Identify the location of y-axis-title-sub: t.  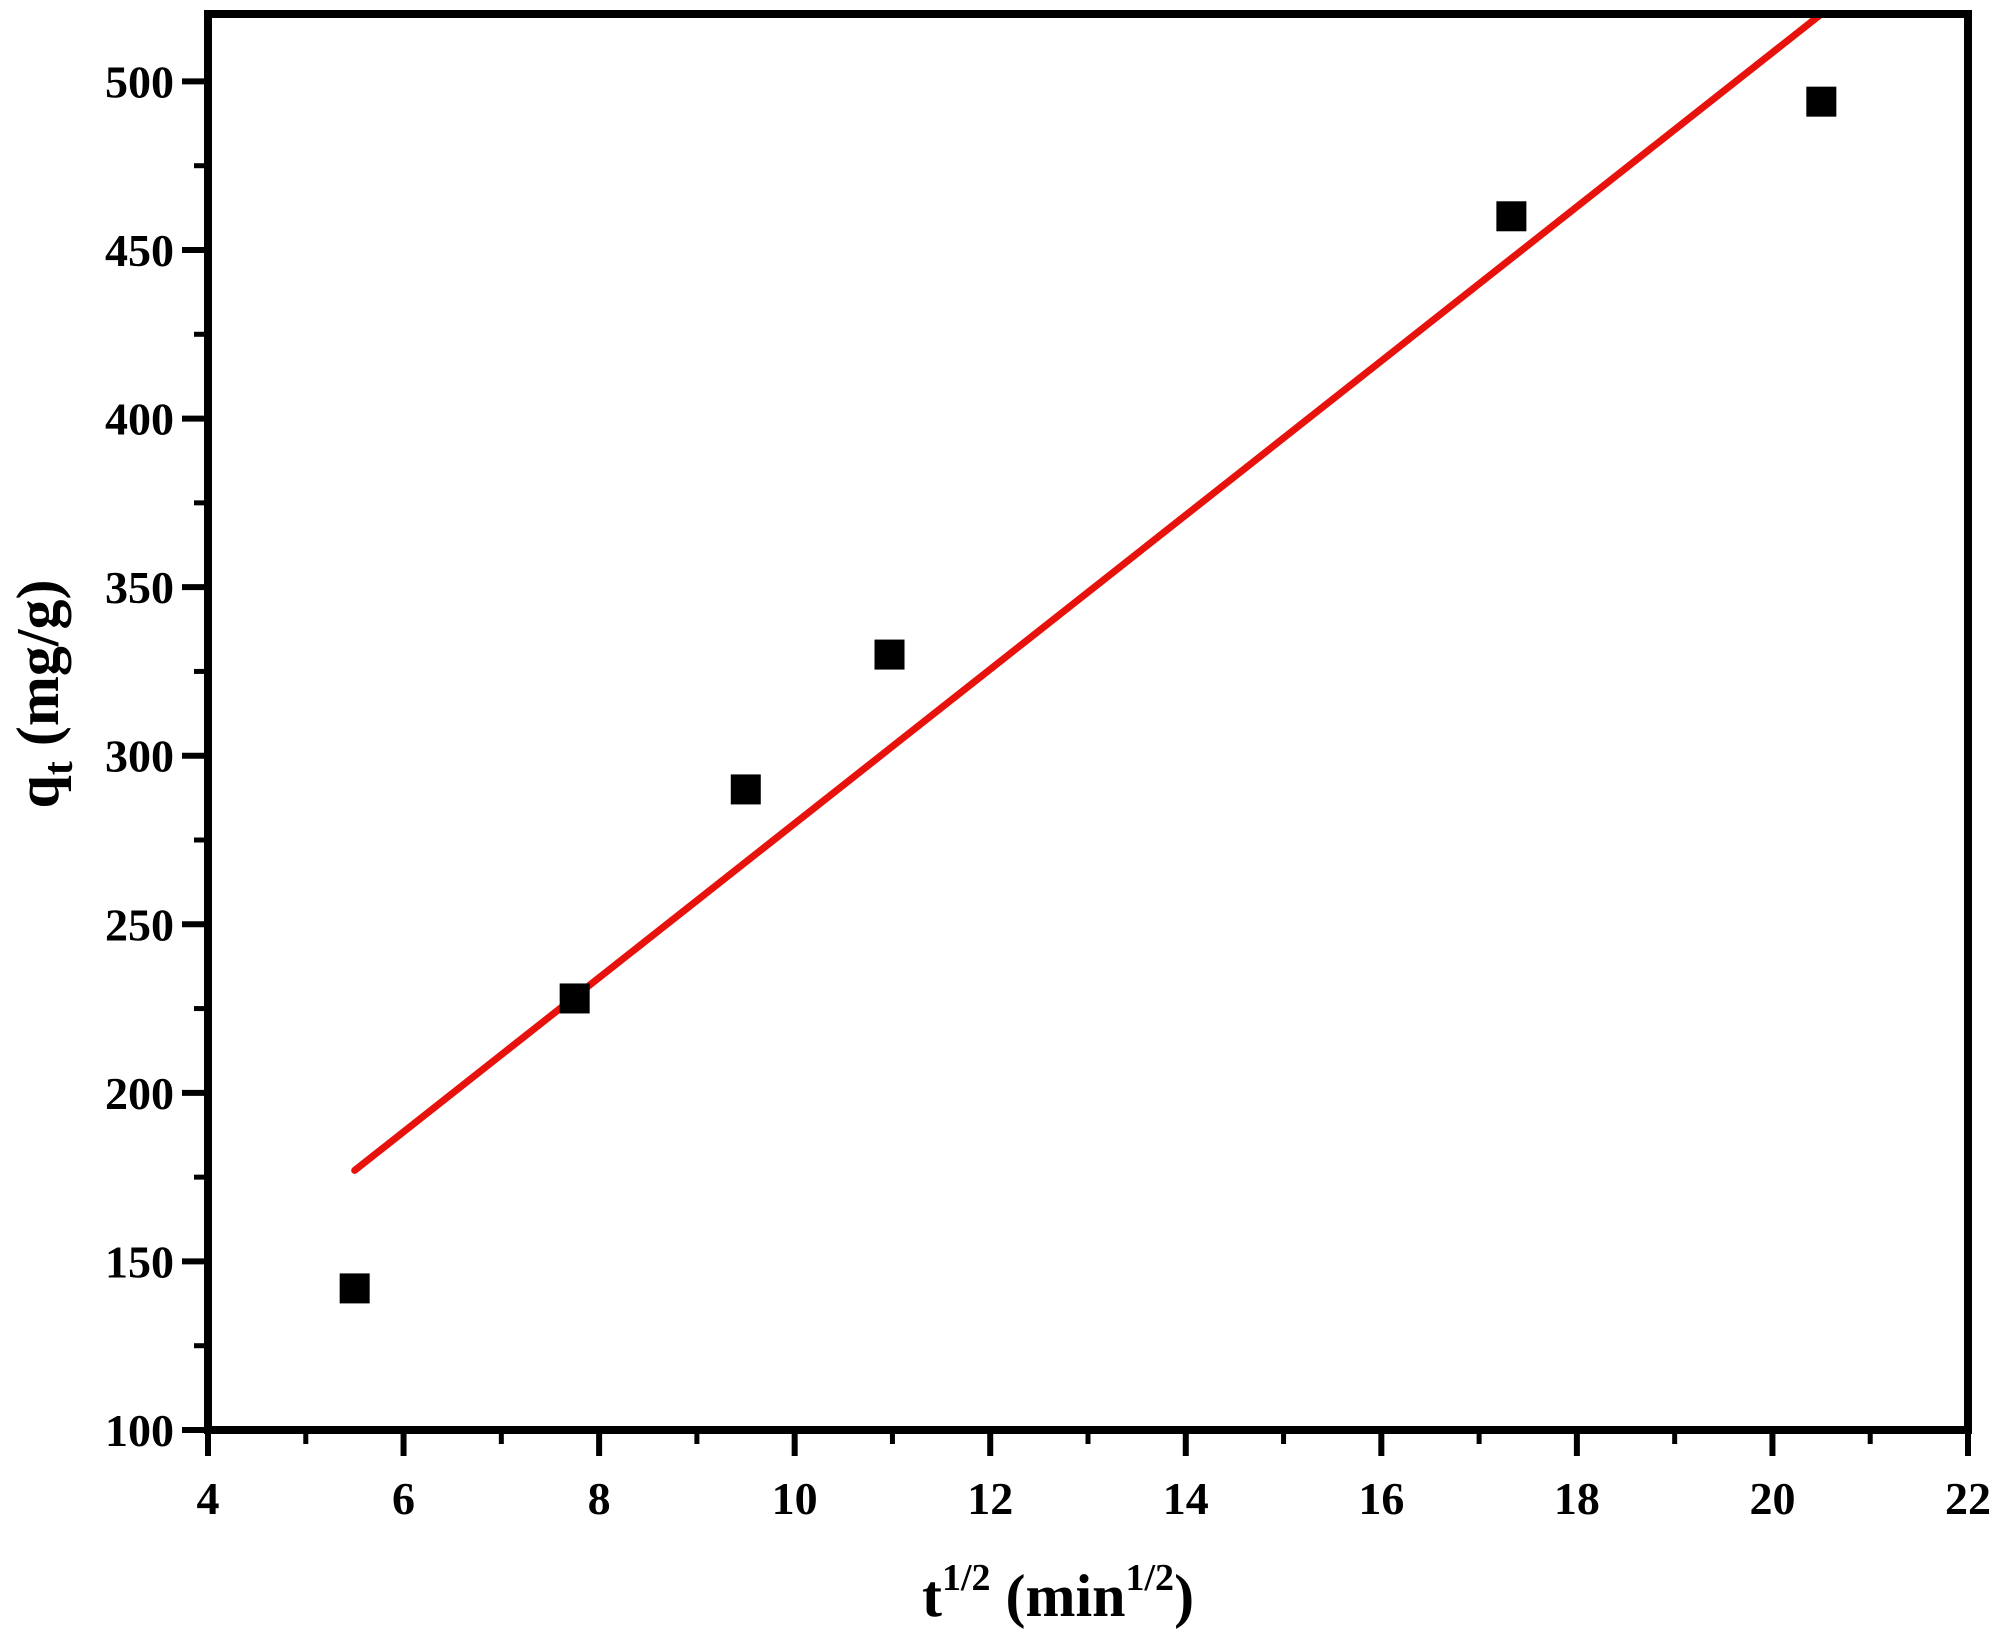
(59, 768).